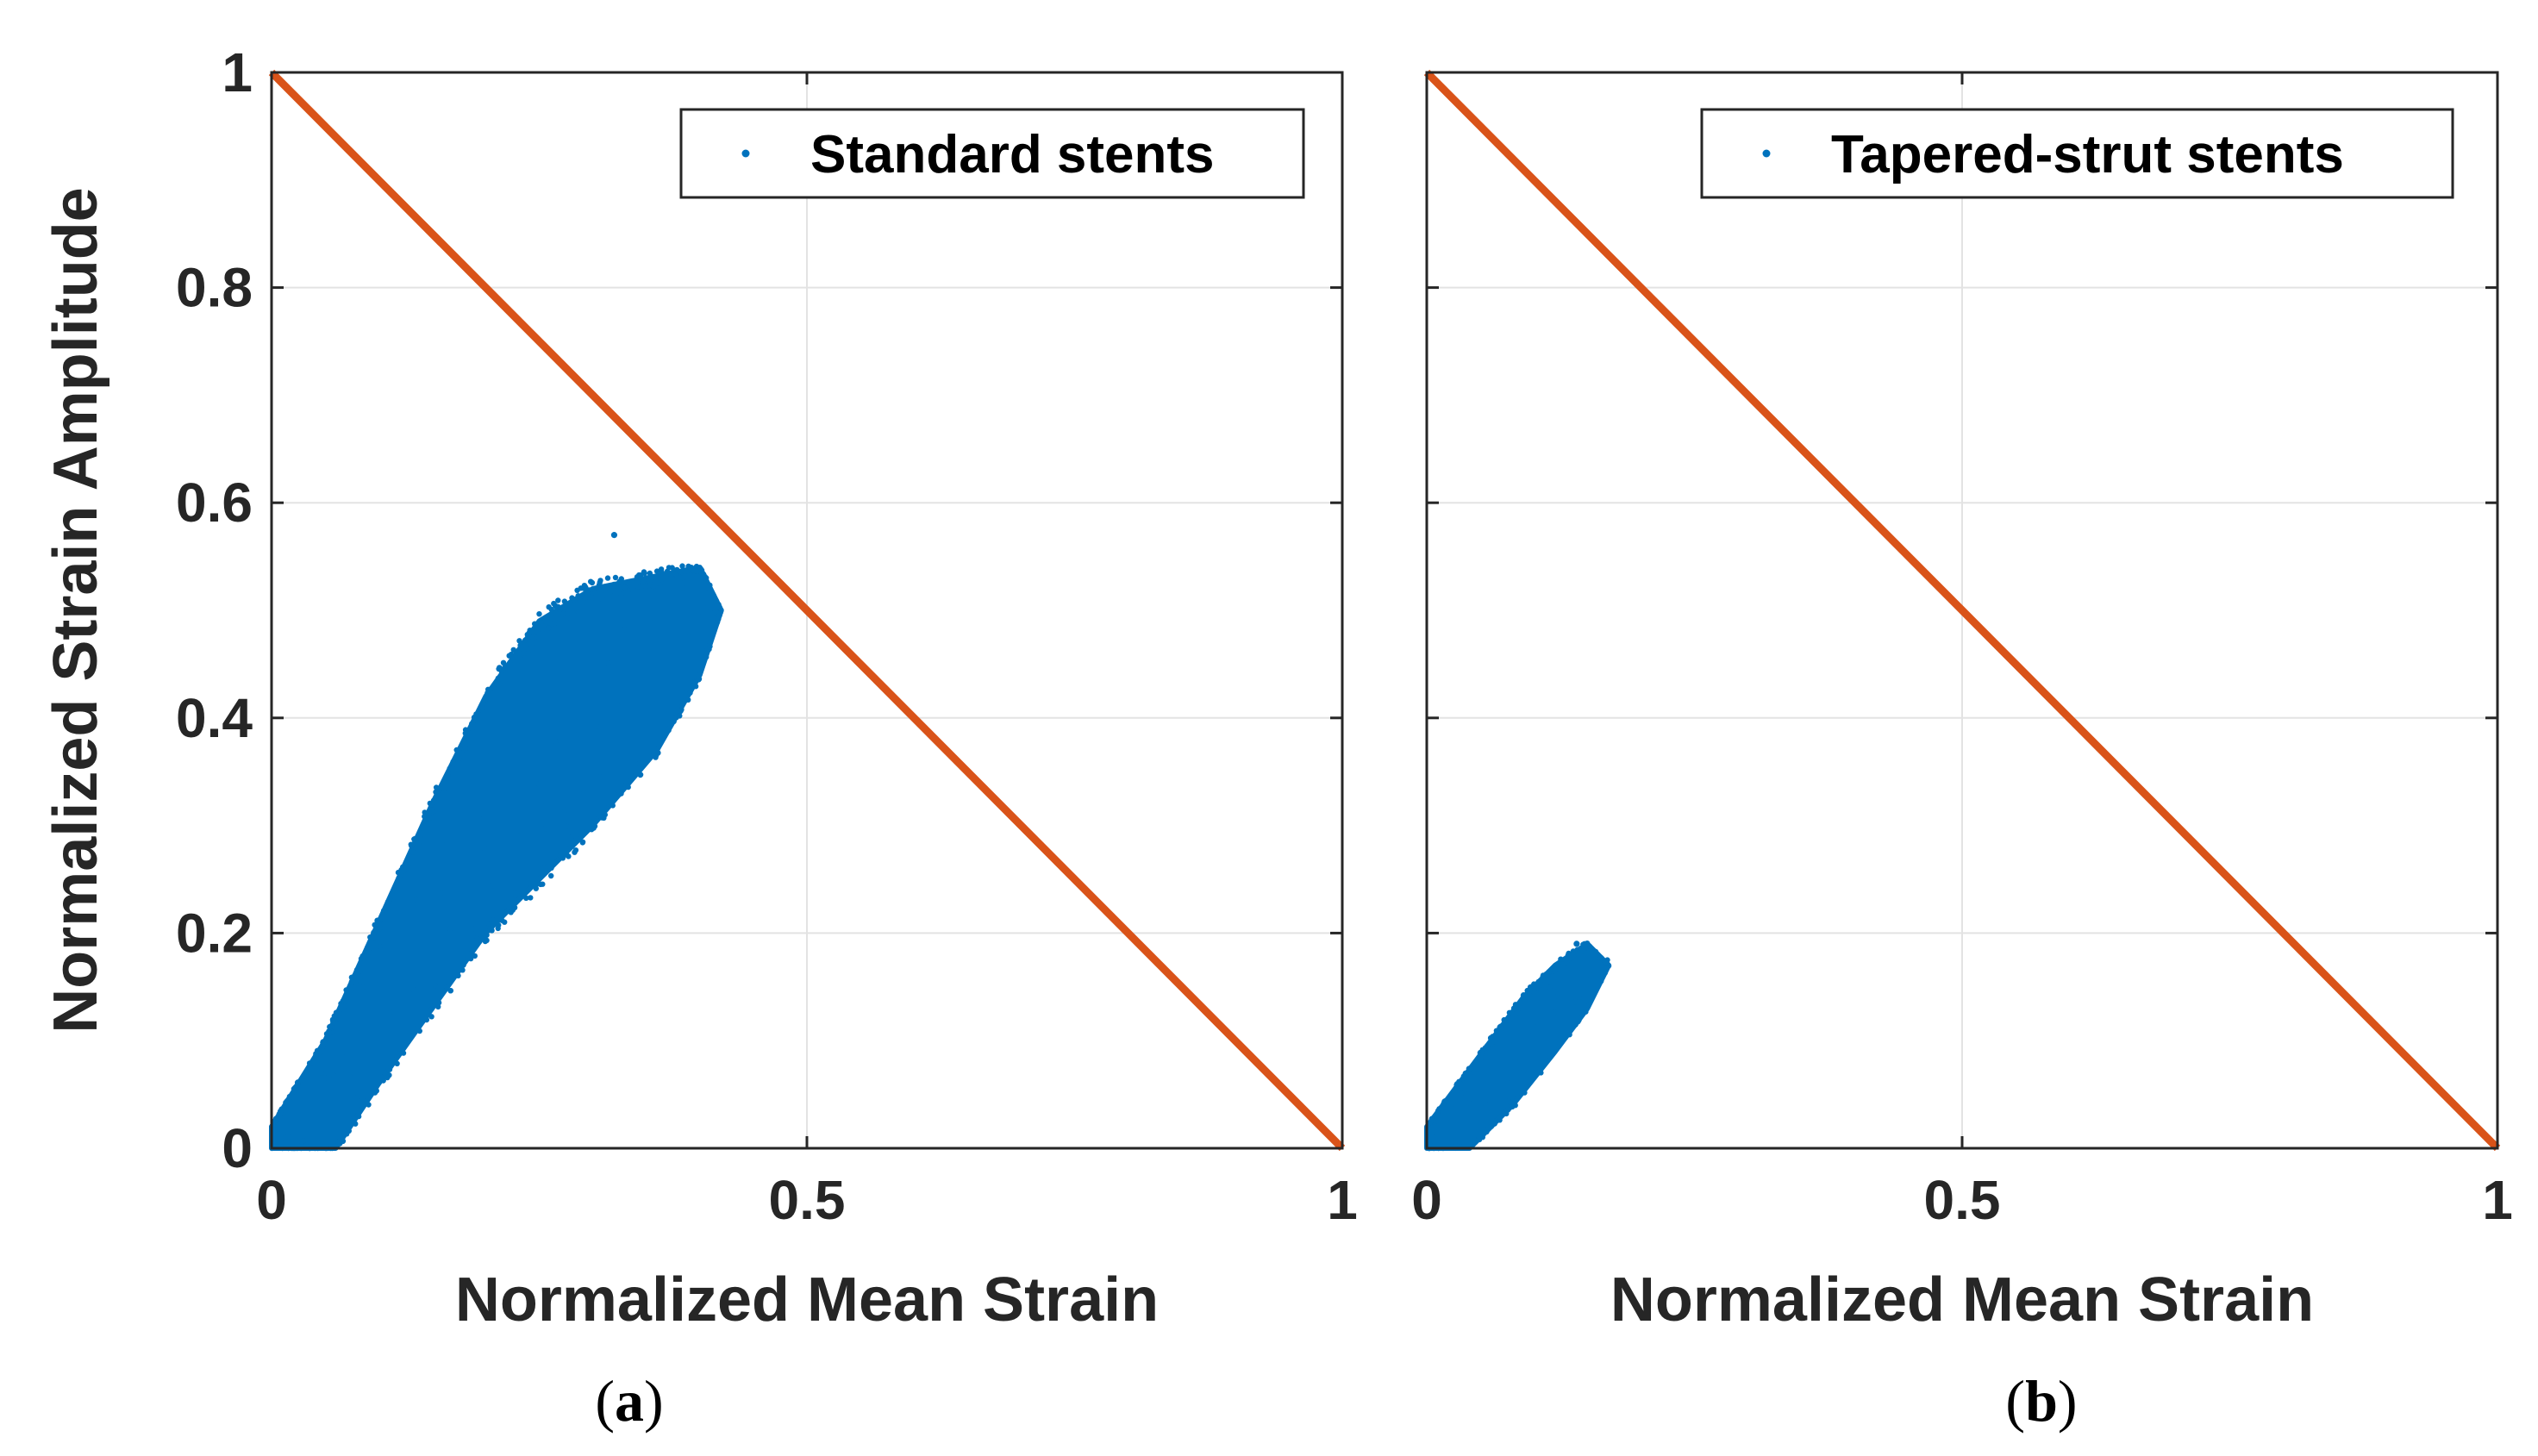 The width and height of the screenshot is (2538, 1456). I want to click on legend-marker, so click(745, 153).